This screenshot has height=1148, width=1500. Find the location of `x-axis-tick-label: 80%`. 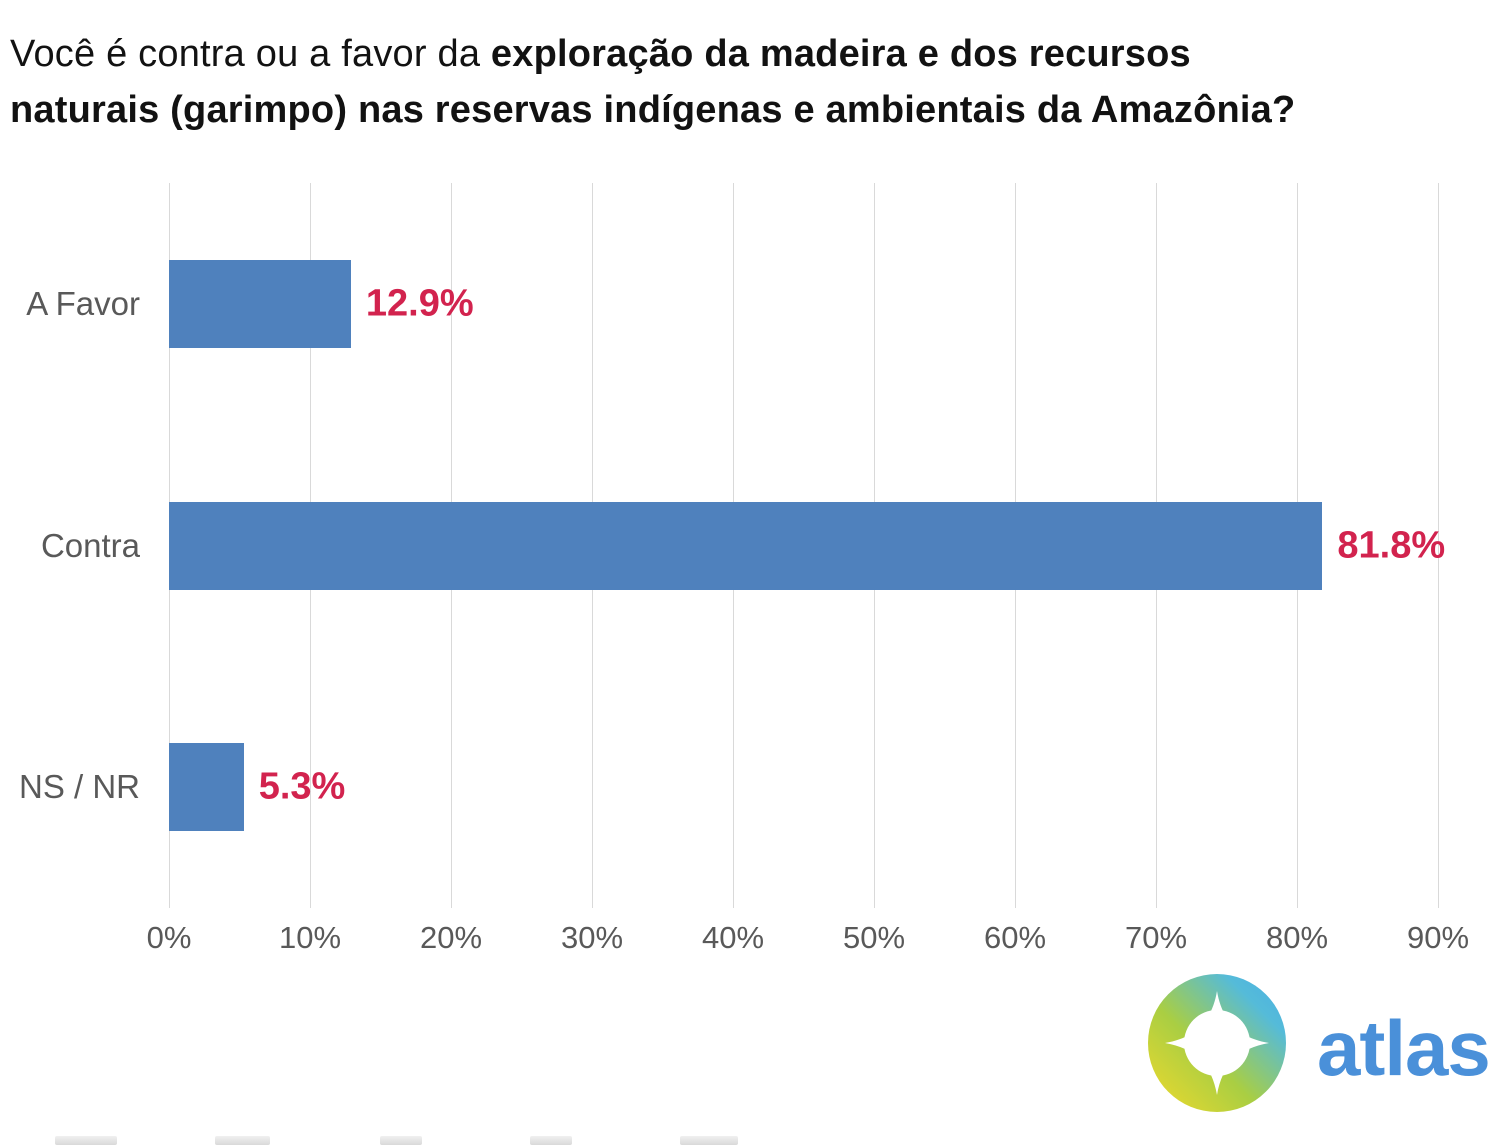

x-axis-tick-label: 80% is located at coordinates (1297, 937).